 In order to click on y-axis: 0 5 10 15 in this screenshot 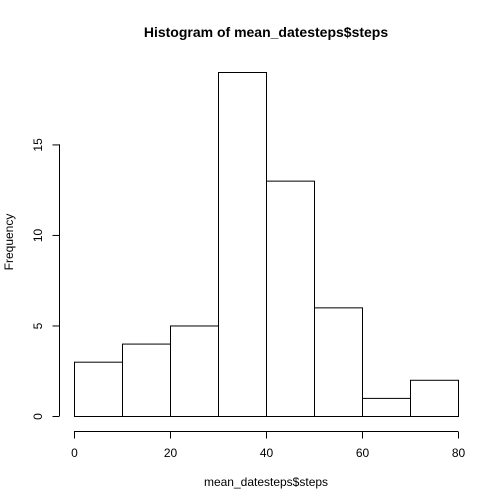, I will do `click(45, 279)`.